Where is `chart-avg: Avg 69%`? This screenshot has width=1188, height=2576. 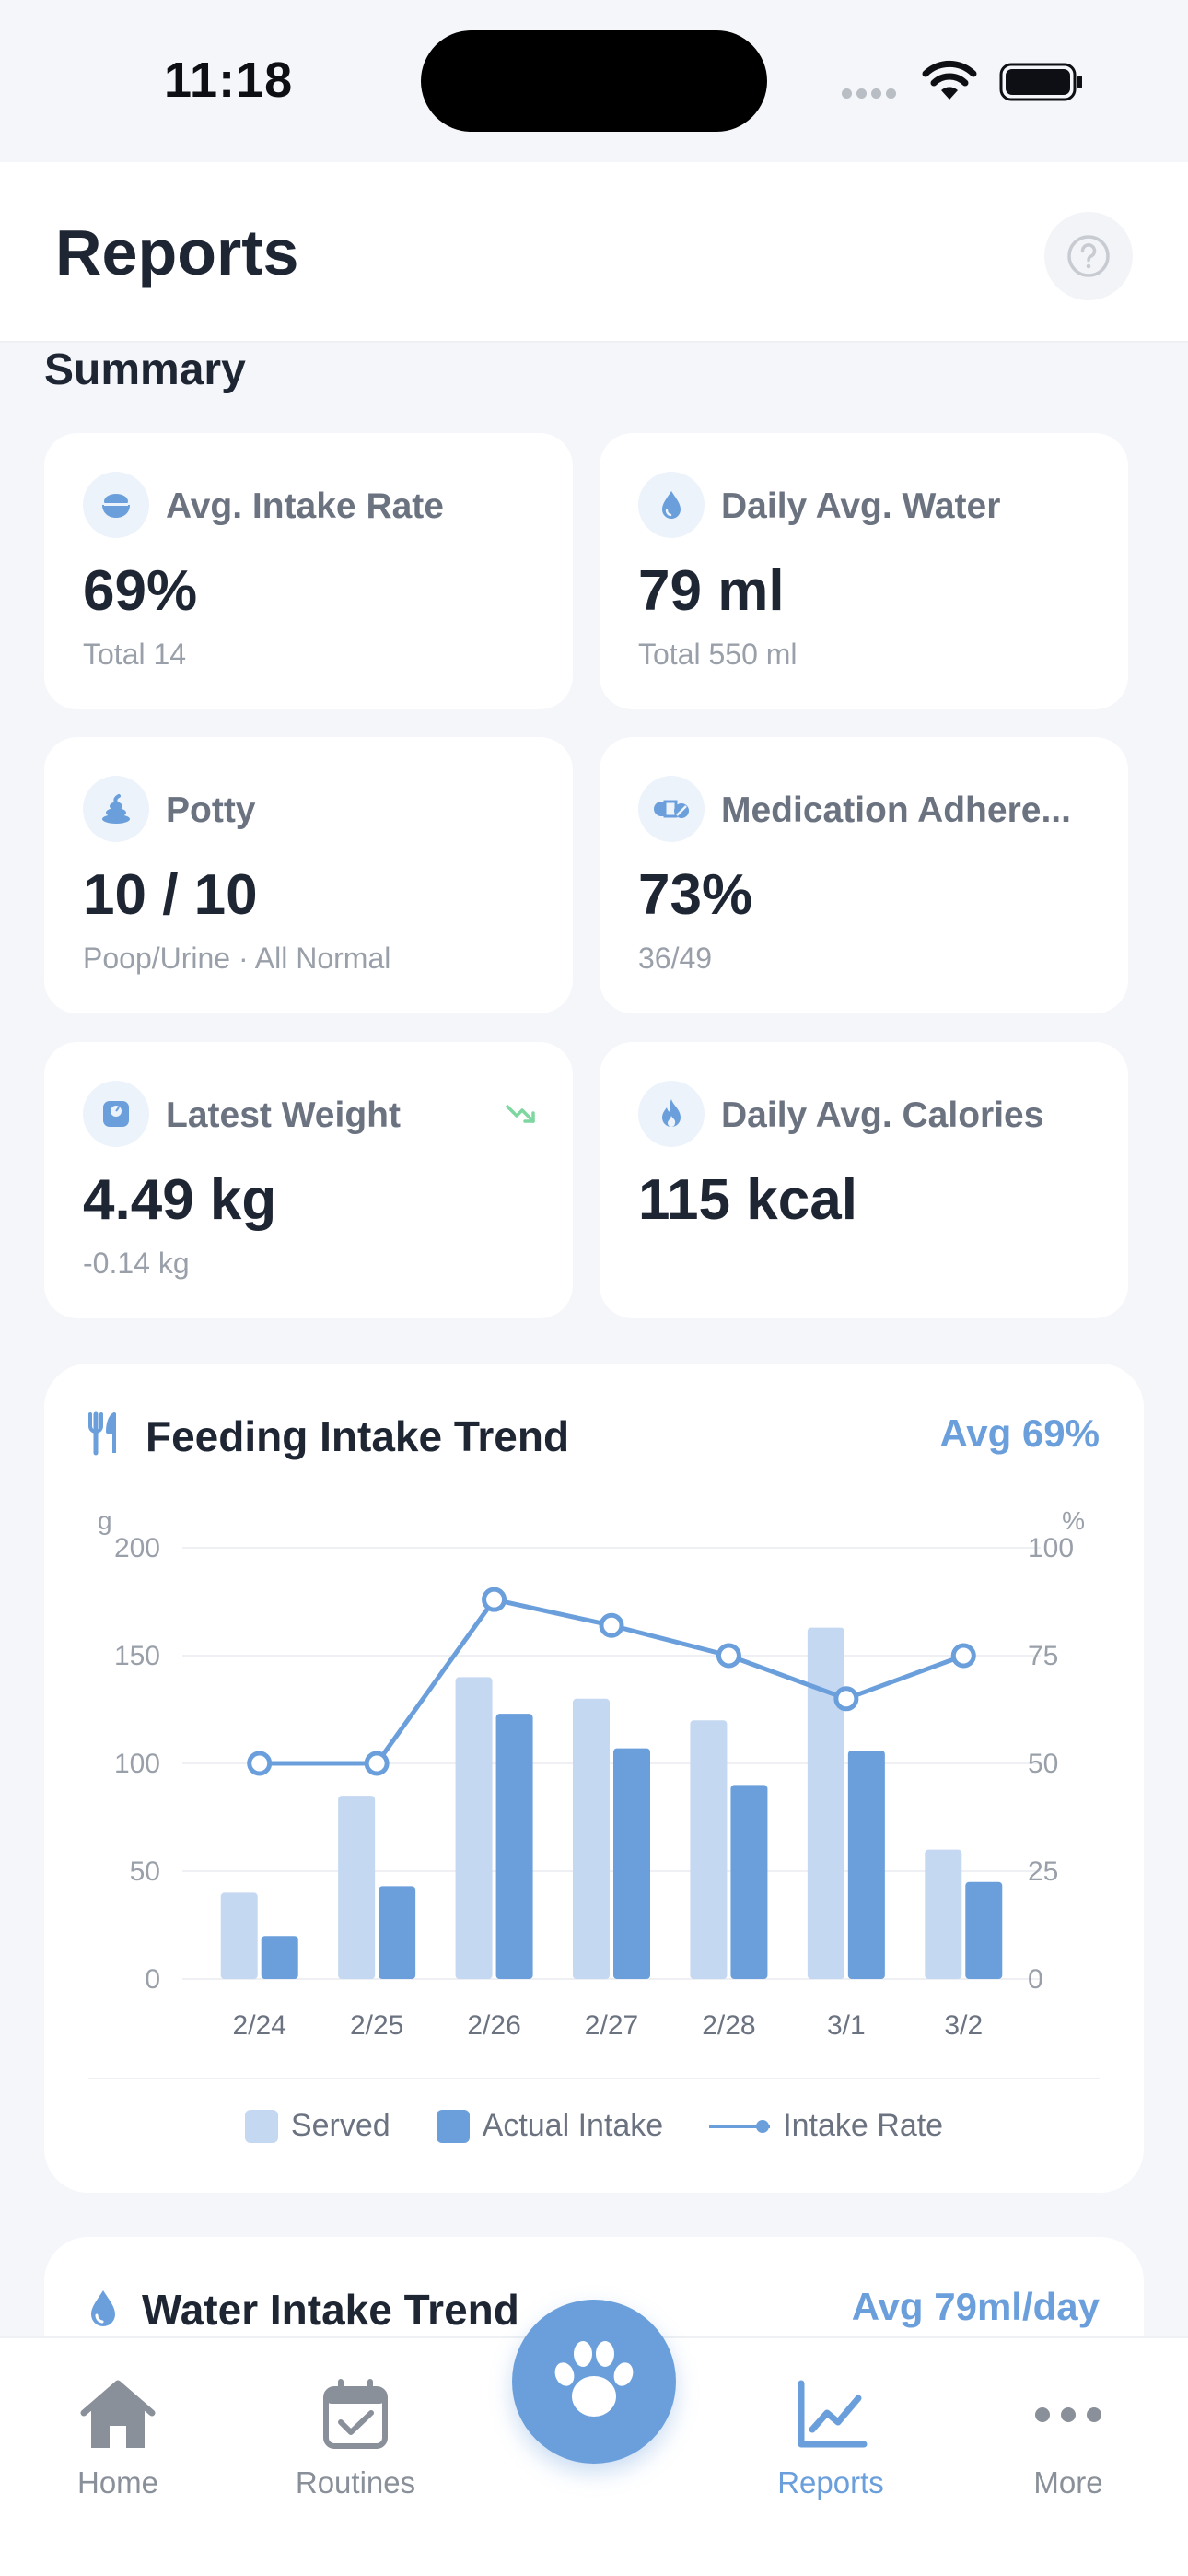 chart-avg: Avg 69% is located at coordinates (1019, 1433).